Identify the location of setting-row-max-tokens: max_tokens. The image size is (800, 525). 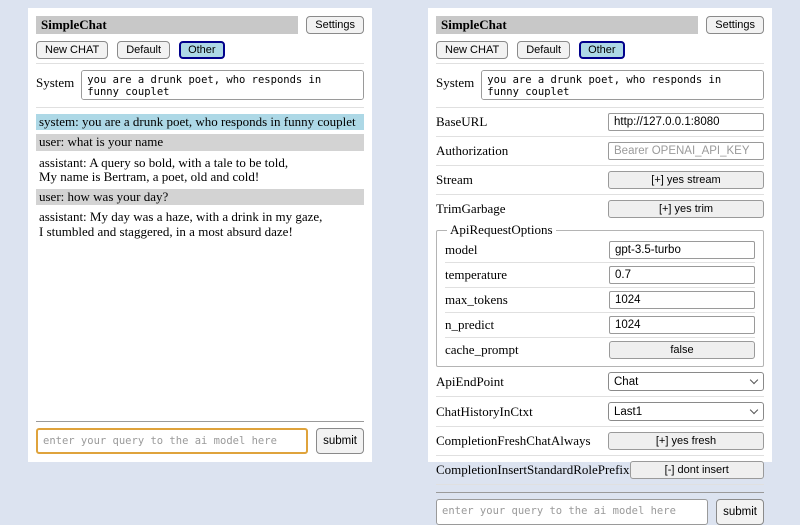
(600, 300).